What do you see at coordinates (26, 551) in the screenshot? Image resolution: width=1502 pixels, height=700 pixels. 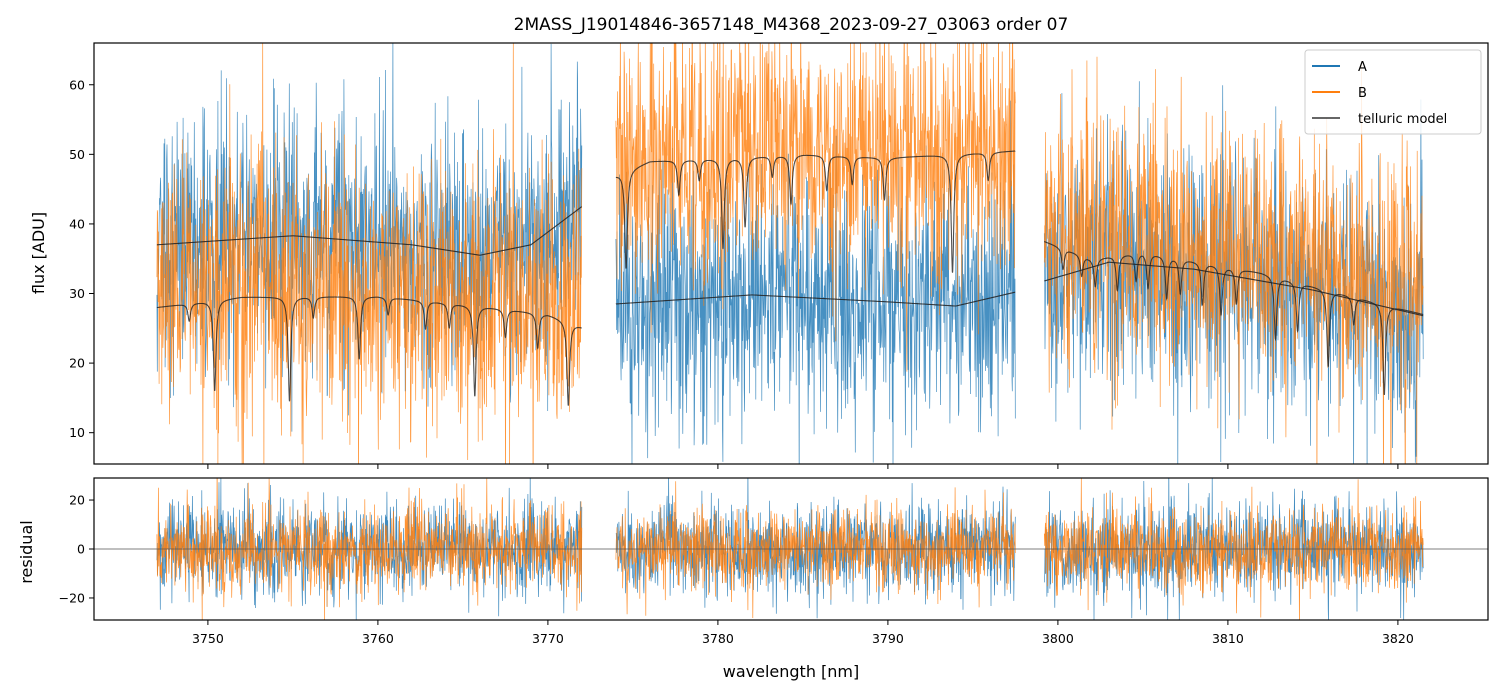 I see `y-axis-label-residual: residual` at bounding box center [26, 551].